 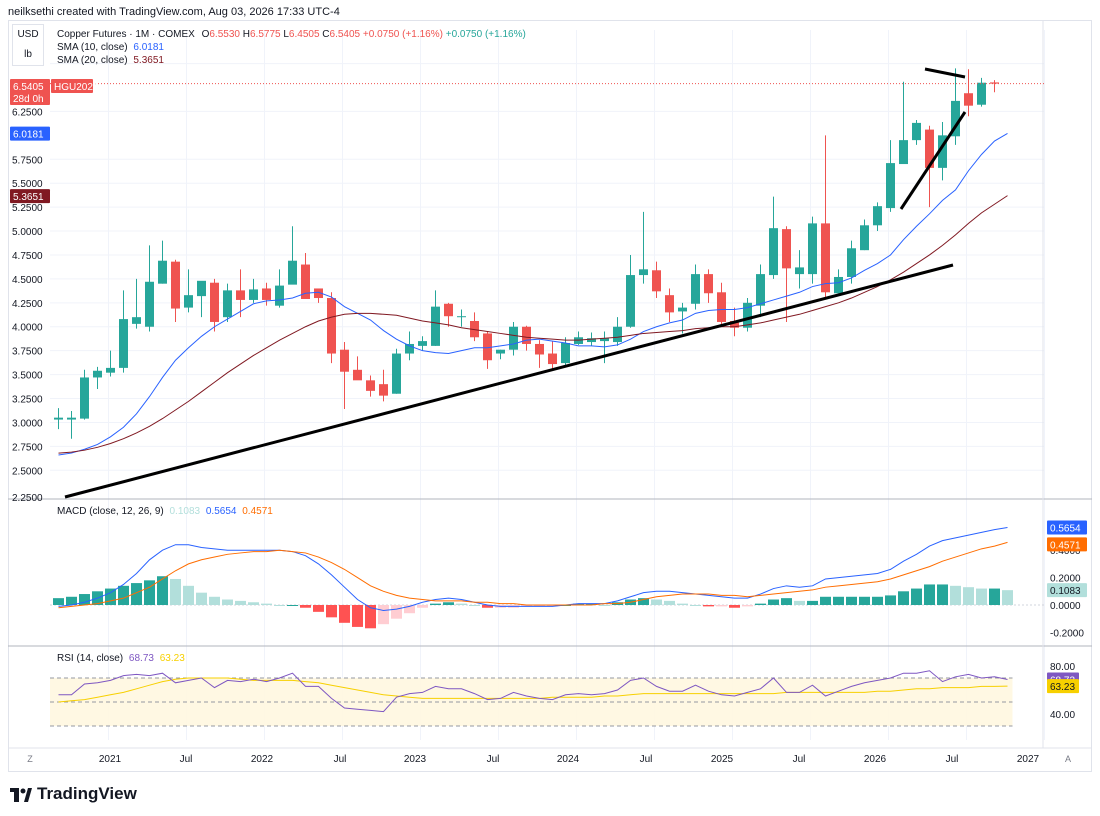 I want to click on price-tick-label: 3.0000, so click(x=27, y=423).